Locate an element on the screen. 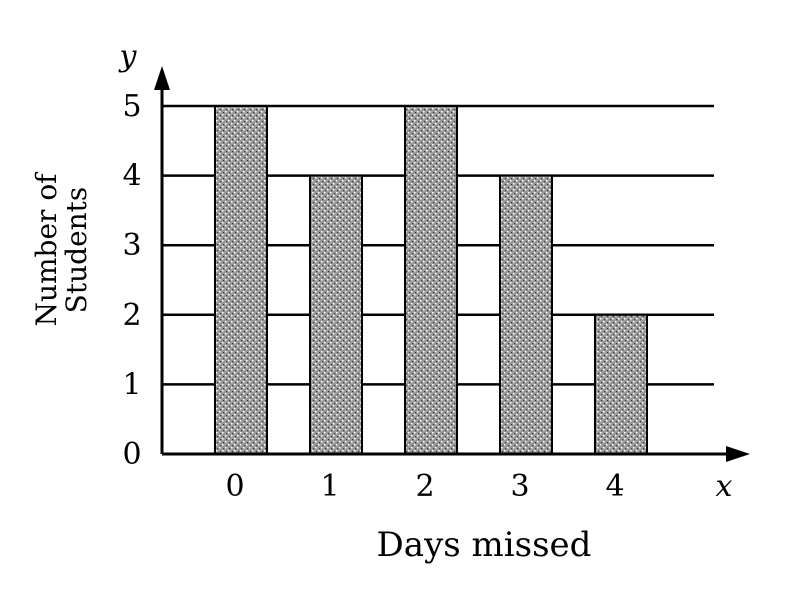 This screenshot has width=797, height=591. y-tick-labels: 0 1 2 3 4 5 is located at coordinates (131, 280).